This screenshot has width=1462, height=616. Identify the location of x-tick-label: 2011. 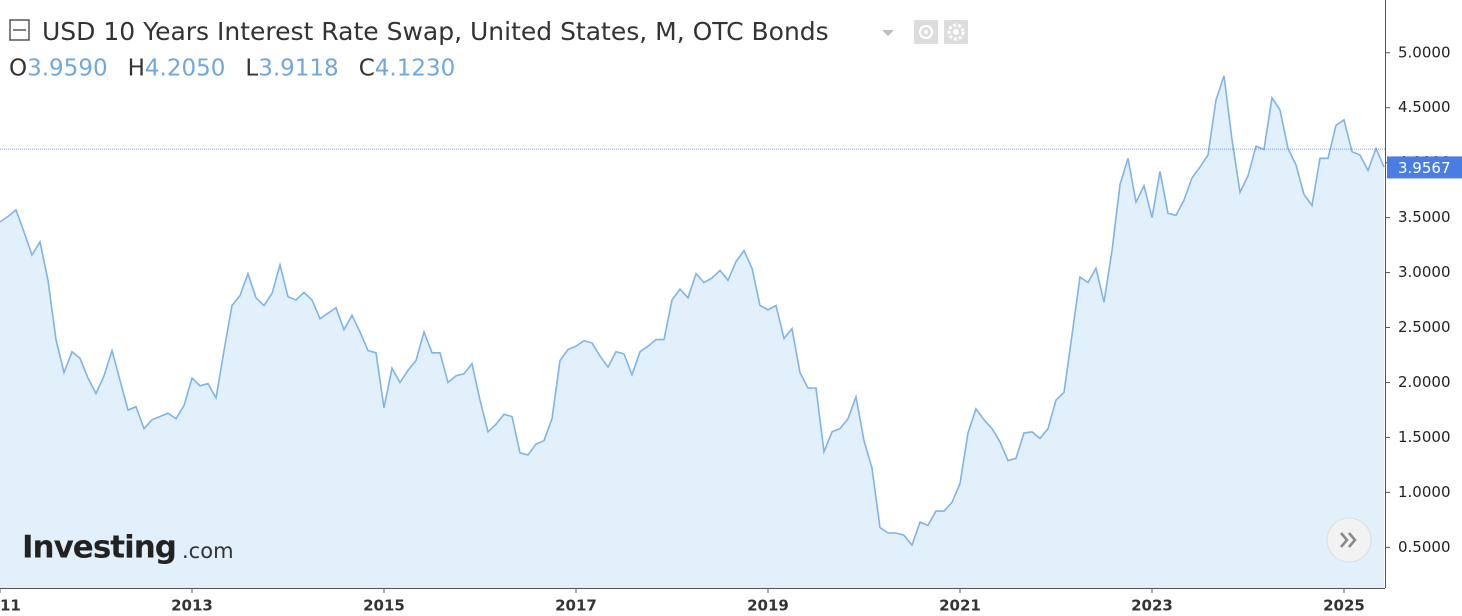
(10, 606).